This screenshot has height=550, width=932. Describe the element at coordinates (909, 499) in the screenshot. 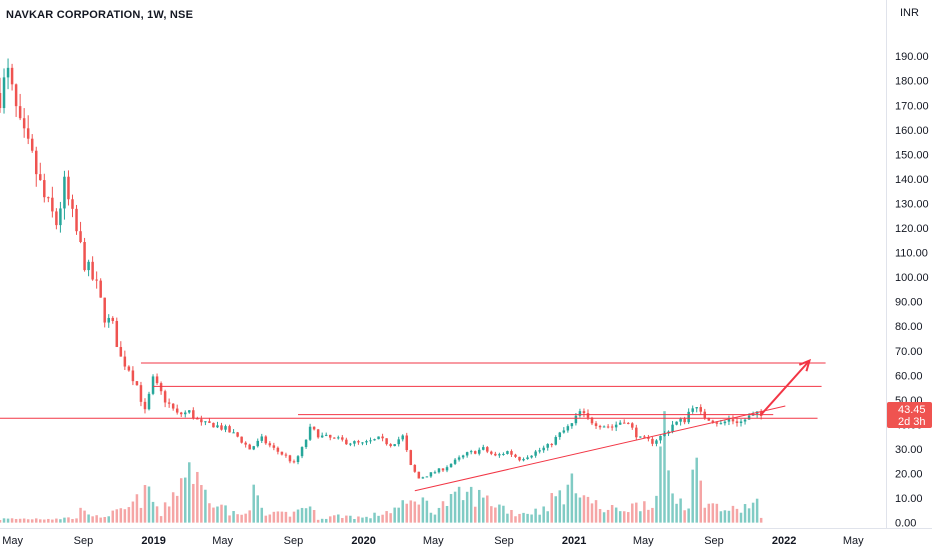

I see `price-tick-label: 10.00` at that location.